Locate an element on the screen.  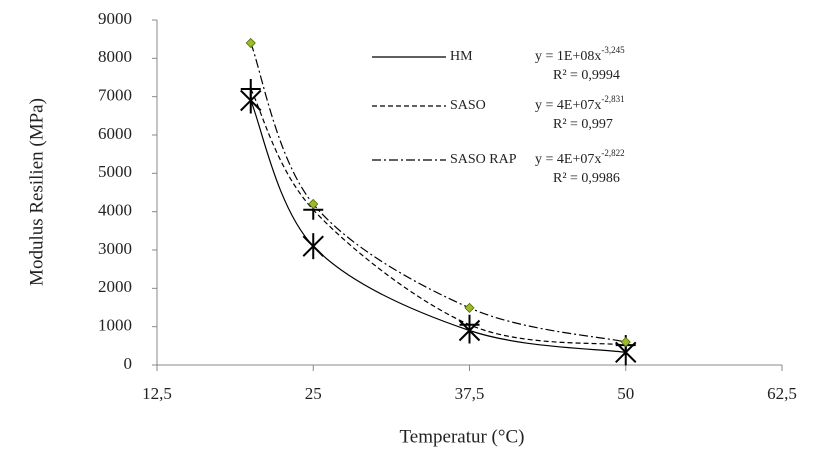
r-squared: R² = 0,997 is located at coordinates (583, 124).